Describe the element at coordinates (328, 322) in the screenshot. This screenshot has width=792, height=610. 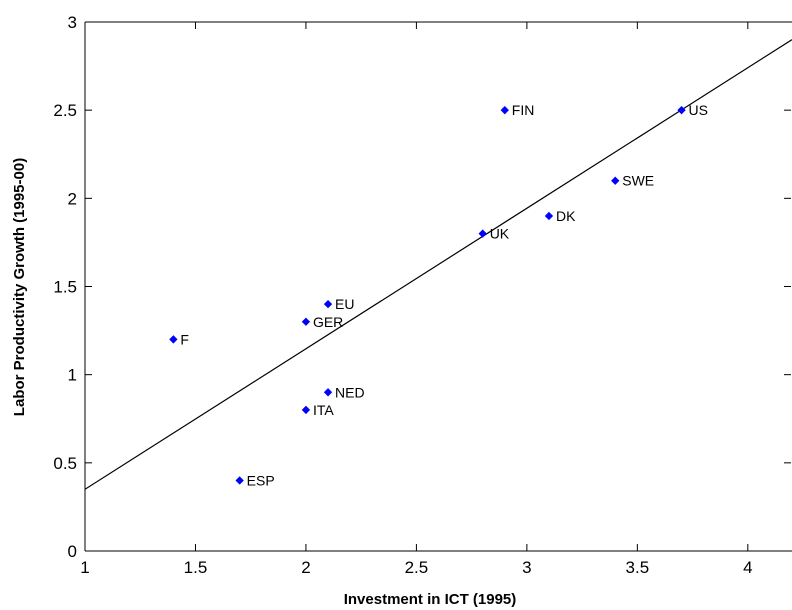
I see `data-point-label: GER` at that location.